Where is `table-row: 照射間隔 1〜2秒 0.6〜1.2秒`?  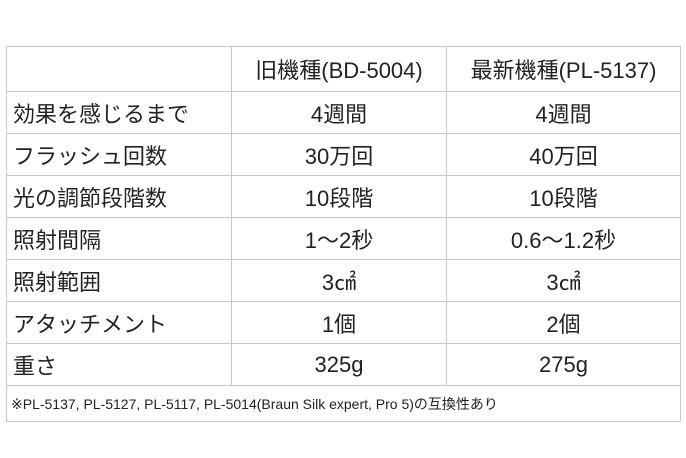 table-row: 照射間隔 1〜2秒 0.6〜1.2秒 is located at coordinates (343, 238).